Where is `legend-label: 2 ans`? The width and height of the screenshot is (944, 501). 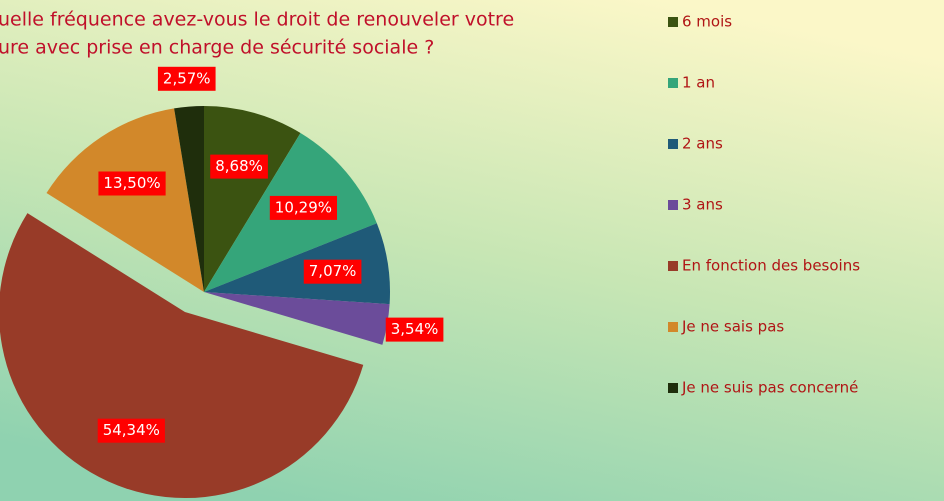
legend-label: 2 ans is located at coordinates (702, 144).